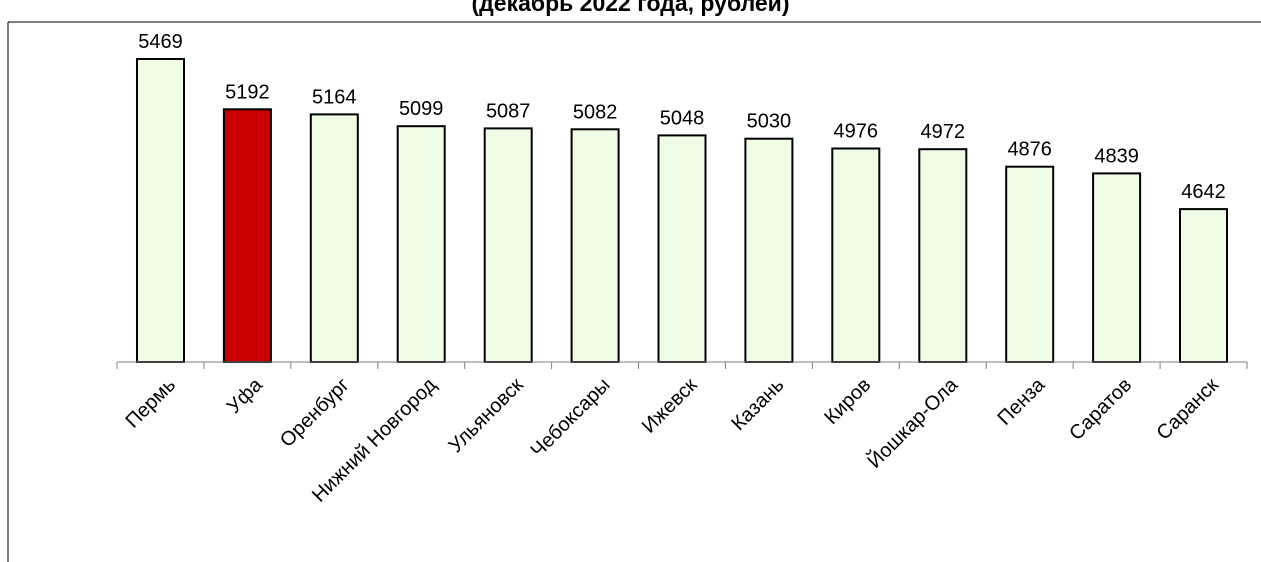 This screenshot has height=562, width=1261. I want to click on category-label: Киров, so click(847, 401).